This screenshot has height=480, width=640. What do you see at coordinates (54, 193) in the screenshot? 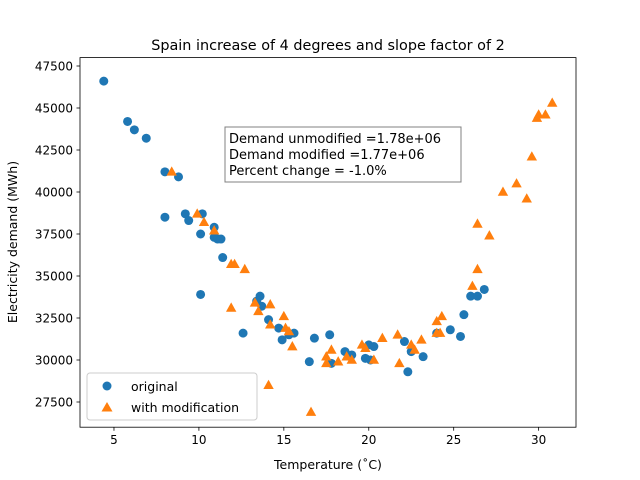
I see `y-tick-label: 40000` at bounding box center [54, 193].